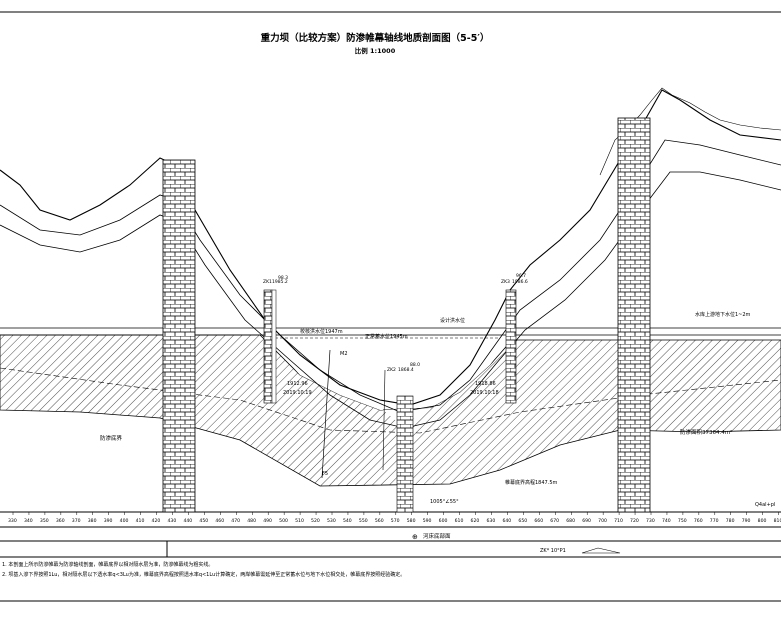  Describe the element at coordinates (386, 336) in the screenshot. I see `normal-water-label: 正常蓄水位1945m` at that location.